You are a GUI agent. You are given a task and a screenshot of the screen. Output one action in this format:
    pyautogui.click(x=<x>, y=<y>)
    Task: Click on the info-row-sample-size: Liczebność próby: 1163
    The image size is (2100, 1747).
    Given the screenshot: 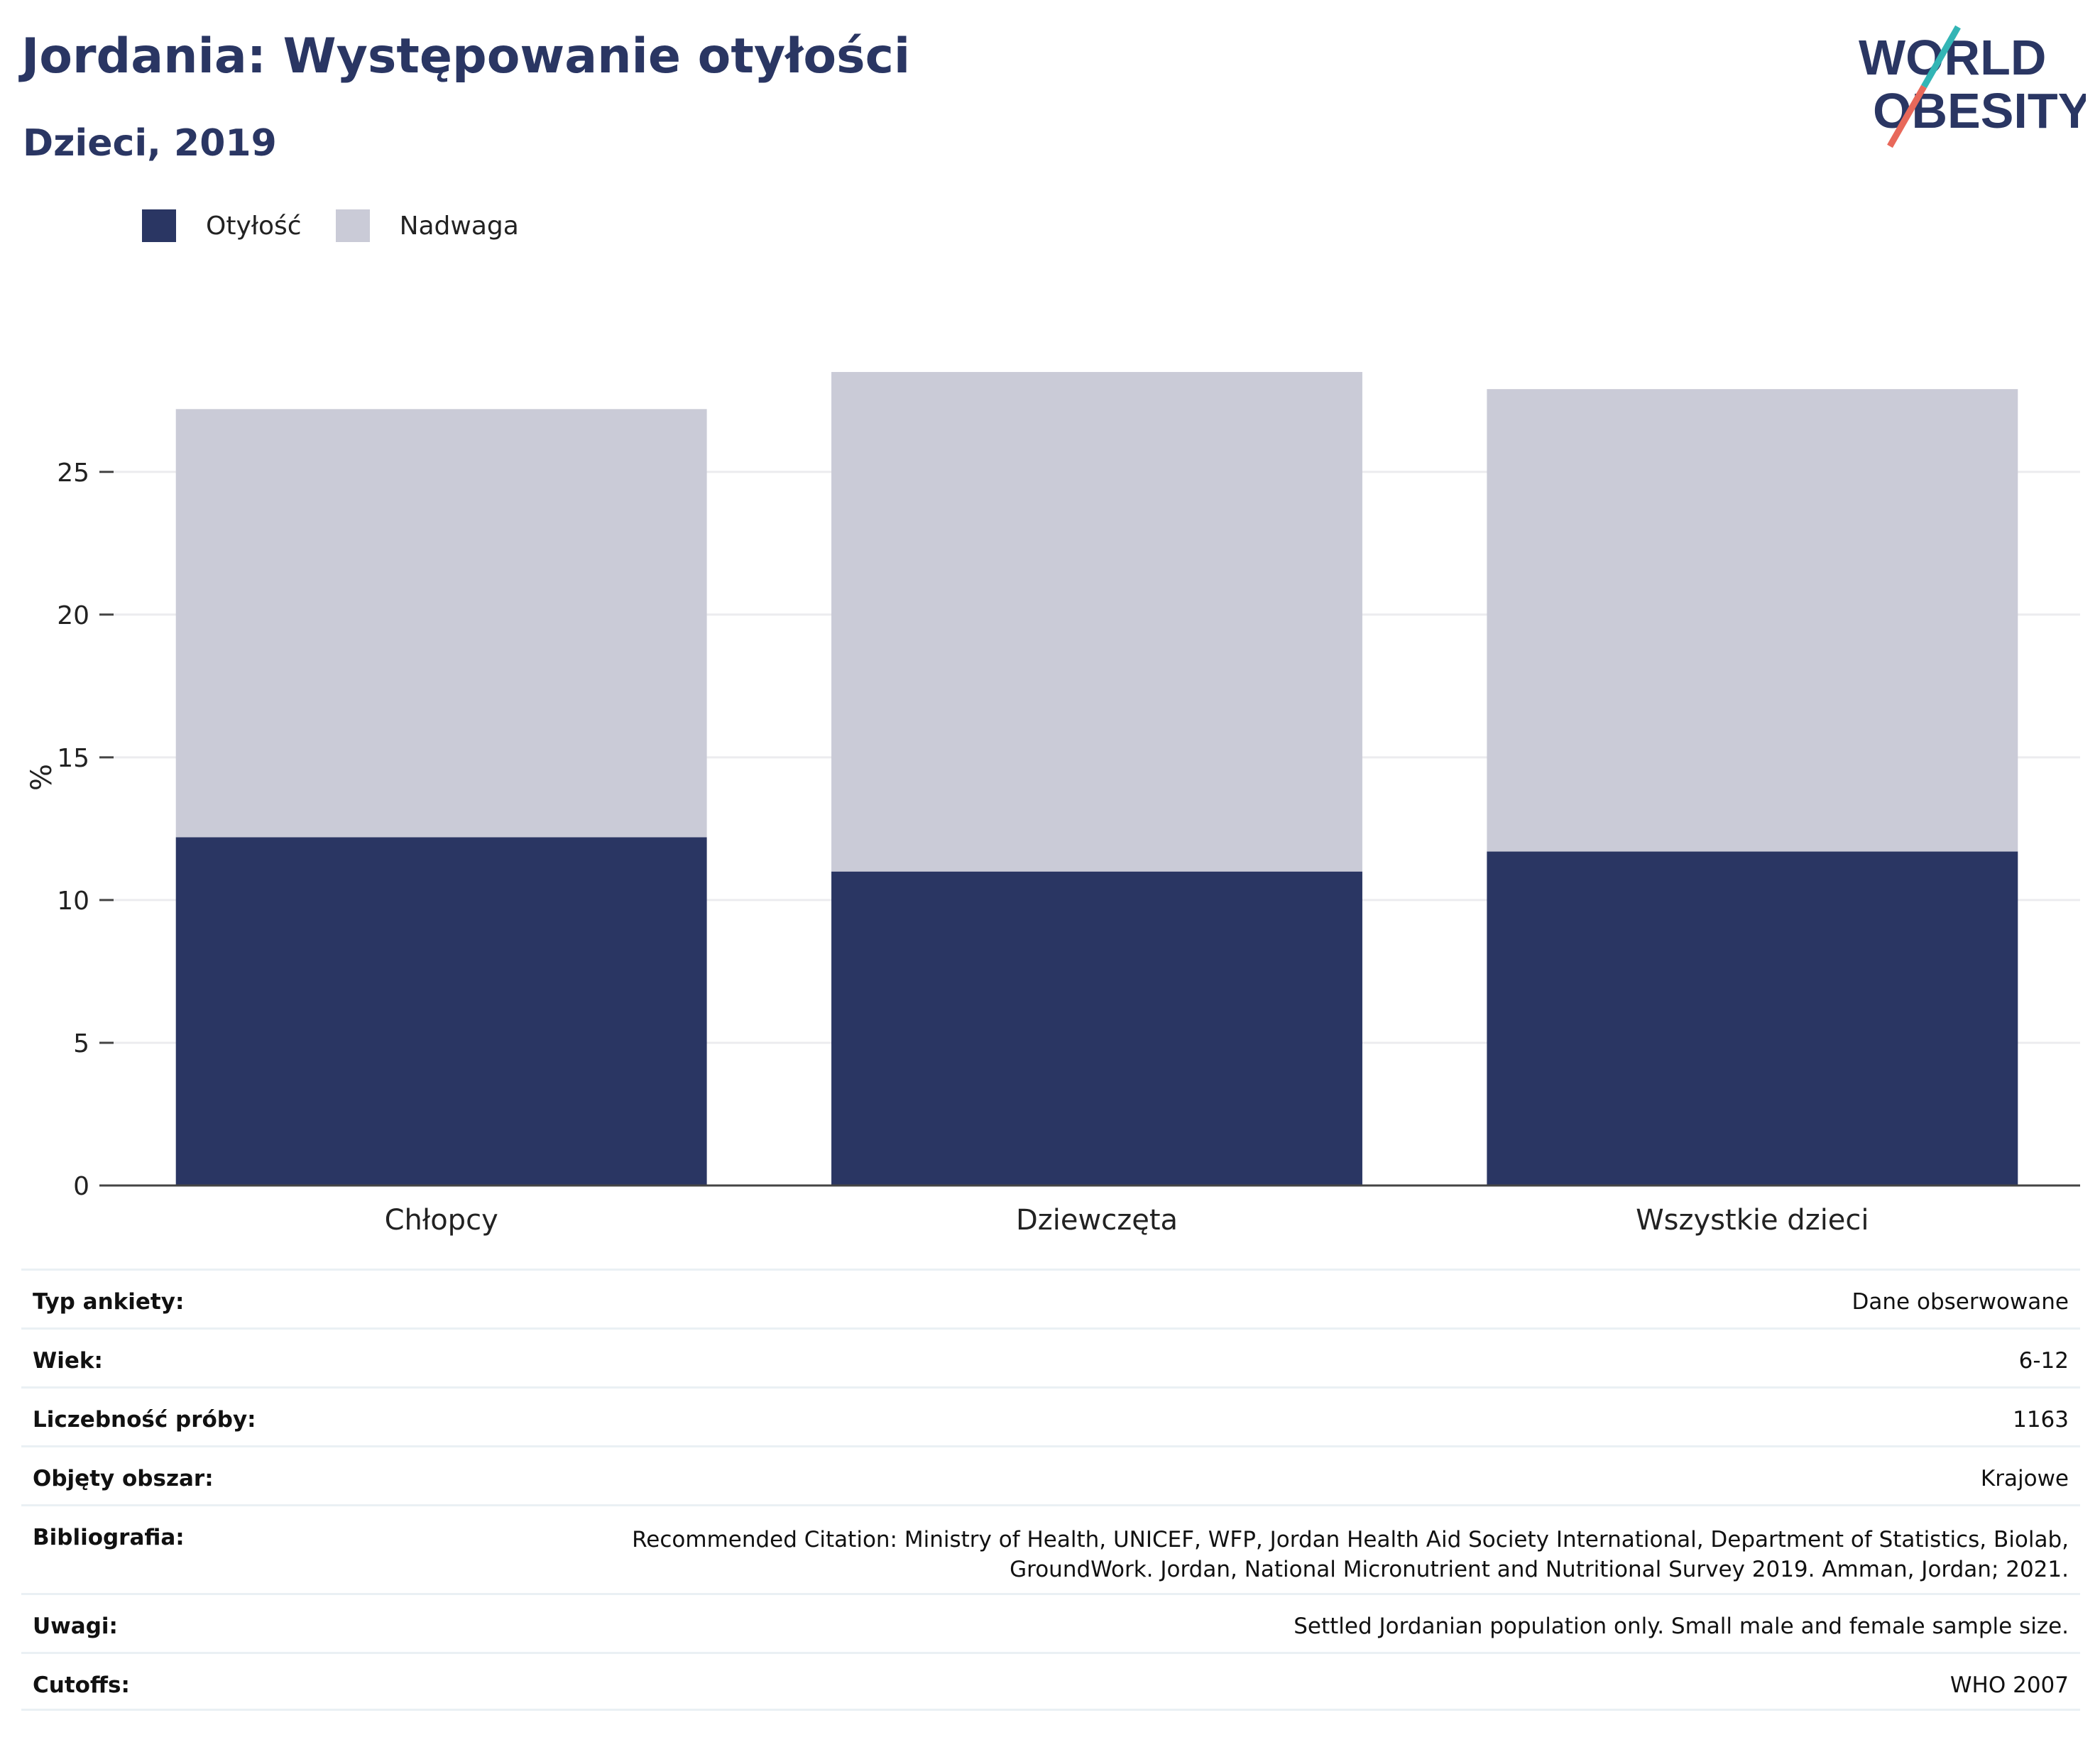 What is the action you would take?
    pyautogui.click(x=1050, y=1415)
    